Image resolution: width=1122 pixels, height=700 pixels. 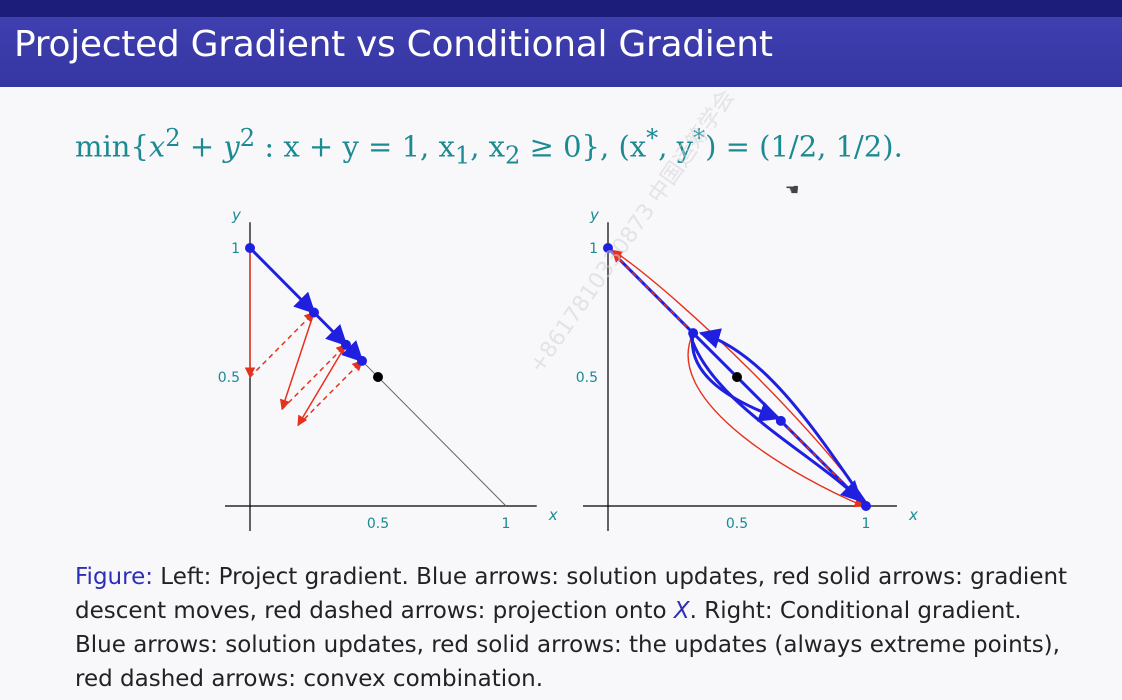 What do you see at coordinates (804, 146) in the screenshot?
I see `formula-end: ) = (1/2, 1/2).` at bounding box center [804, 146].